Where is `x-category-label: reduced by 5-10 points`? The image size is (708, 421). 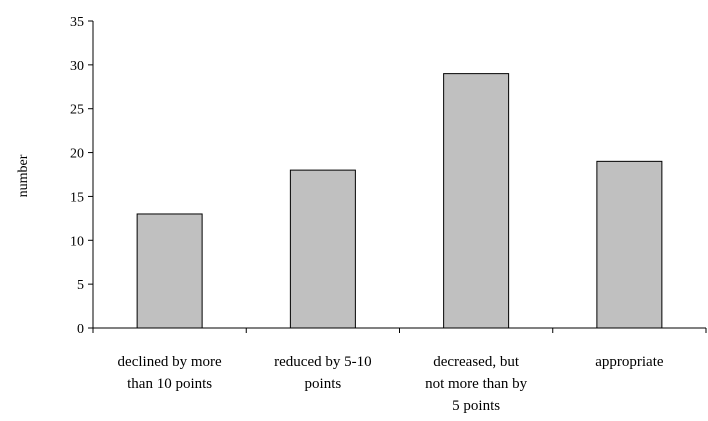 x-category-label: reduced by 5-10 points is located at coordinates (322, 373).